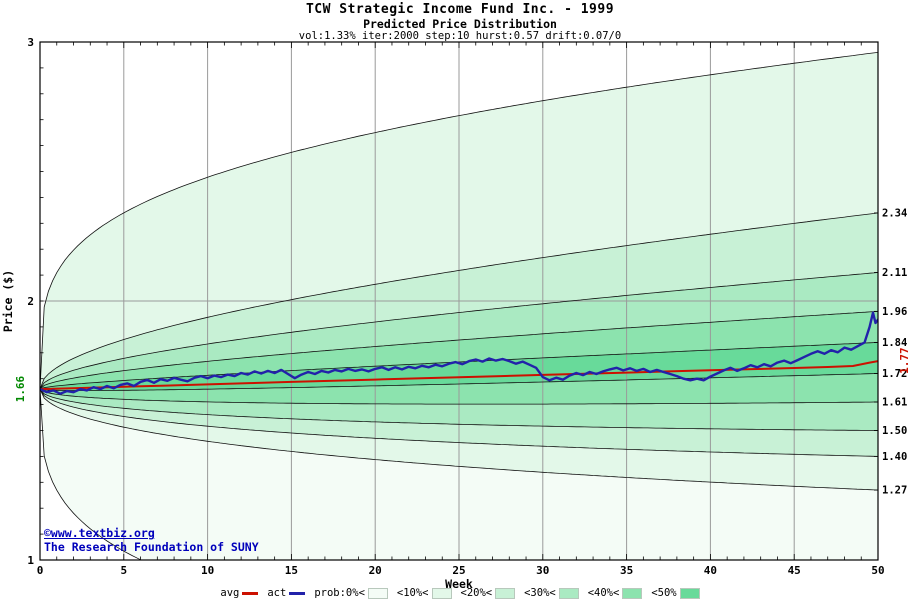 Image resolution: width=920 pixels, height=600 pixels. What do you see at coordinates (894, 213) in the screenshot?
I see `band-end-label-p90: 2.34` at bounding box center [894, 213].